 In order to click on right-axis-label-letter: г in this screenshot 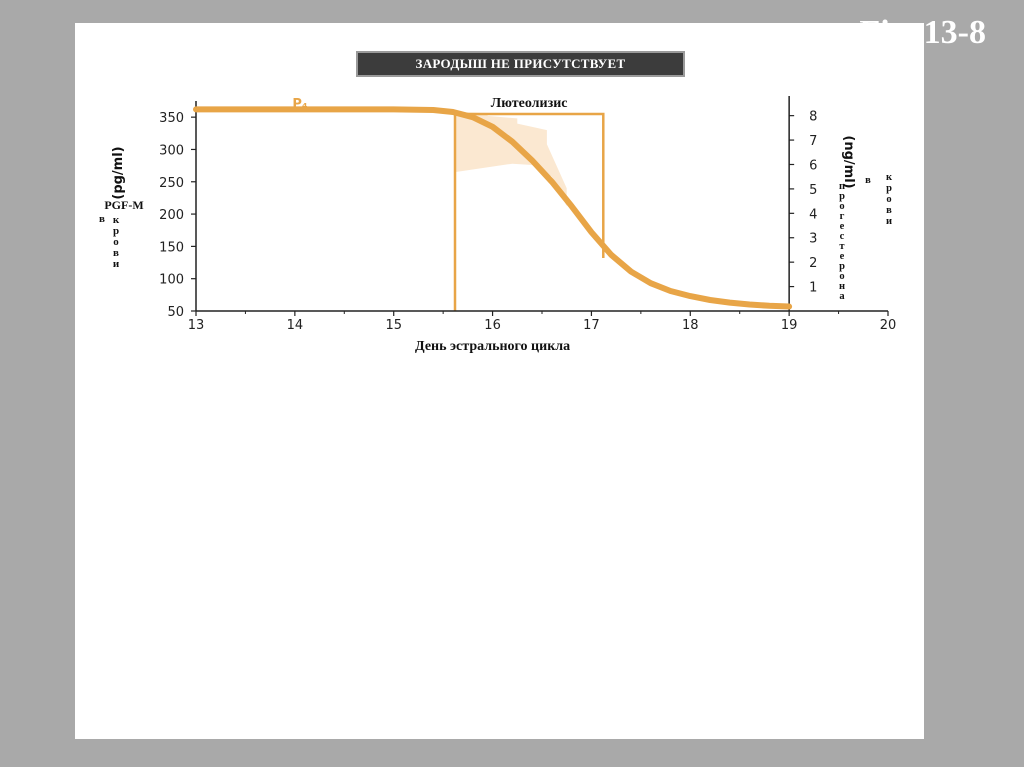, I will do `click(842, 216)`.